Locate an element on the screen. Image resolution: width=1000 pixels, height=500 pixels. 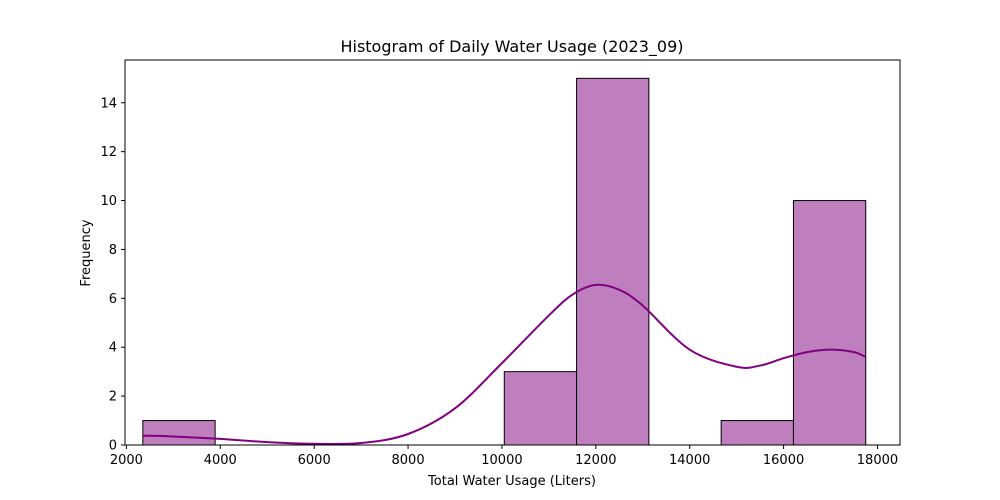
y-tick-label: 8 is located at coordinates (113, 250).